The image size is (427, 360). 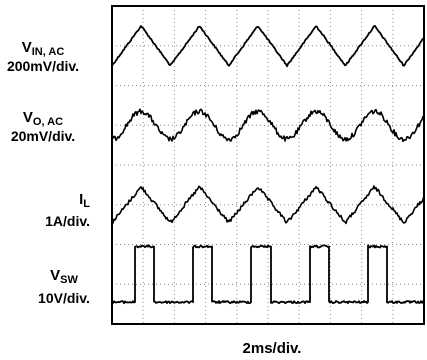 What do you see at coordinates (64, 298) in the screenshot?
I see `channel-4-scale: 10V/div.` at bounding box center [64, 298].